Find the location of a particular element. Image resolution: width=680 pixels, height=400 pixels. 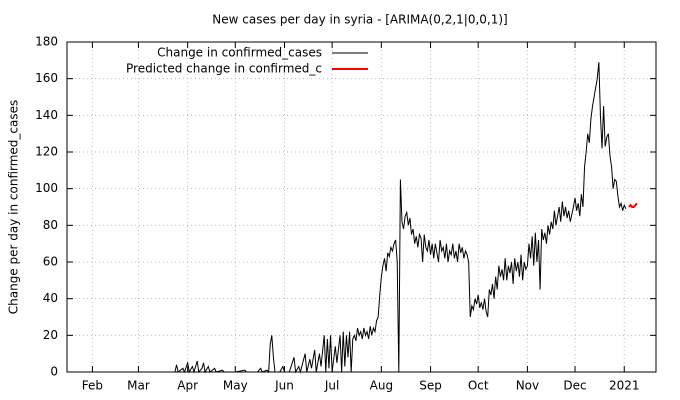

y-tick-label: 0 is located at coordinates (54, 372).